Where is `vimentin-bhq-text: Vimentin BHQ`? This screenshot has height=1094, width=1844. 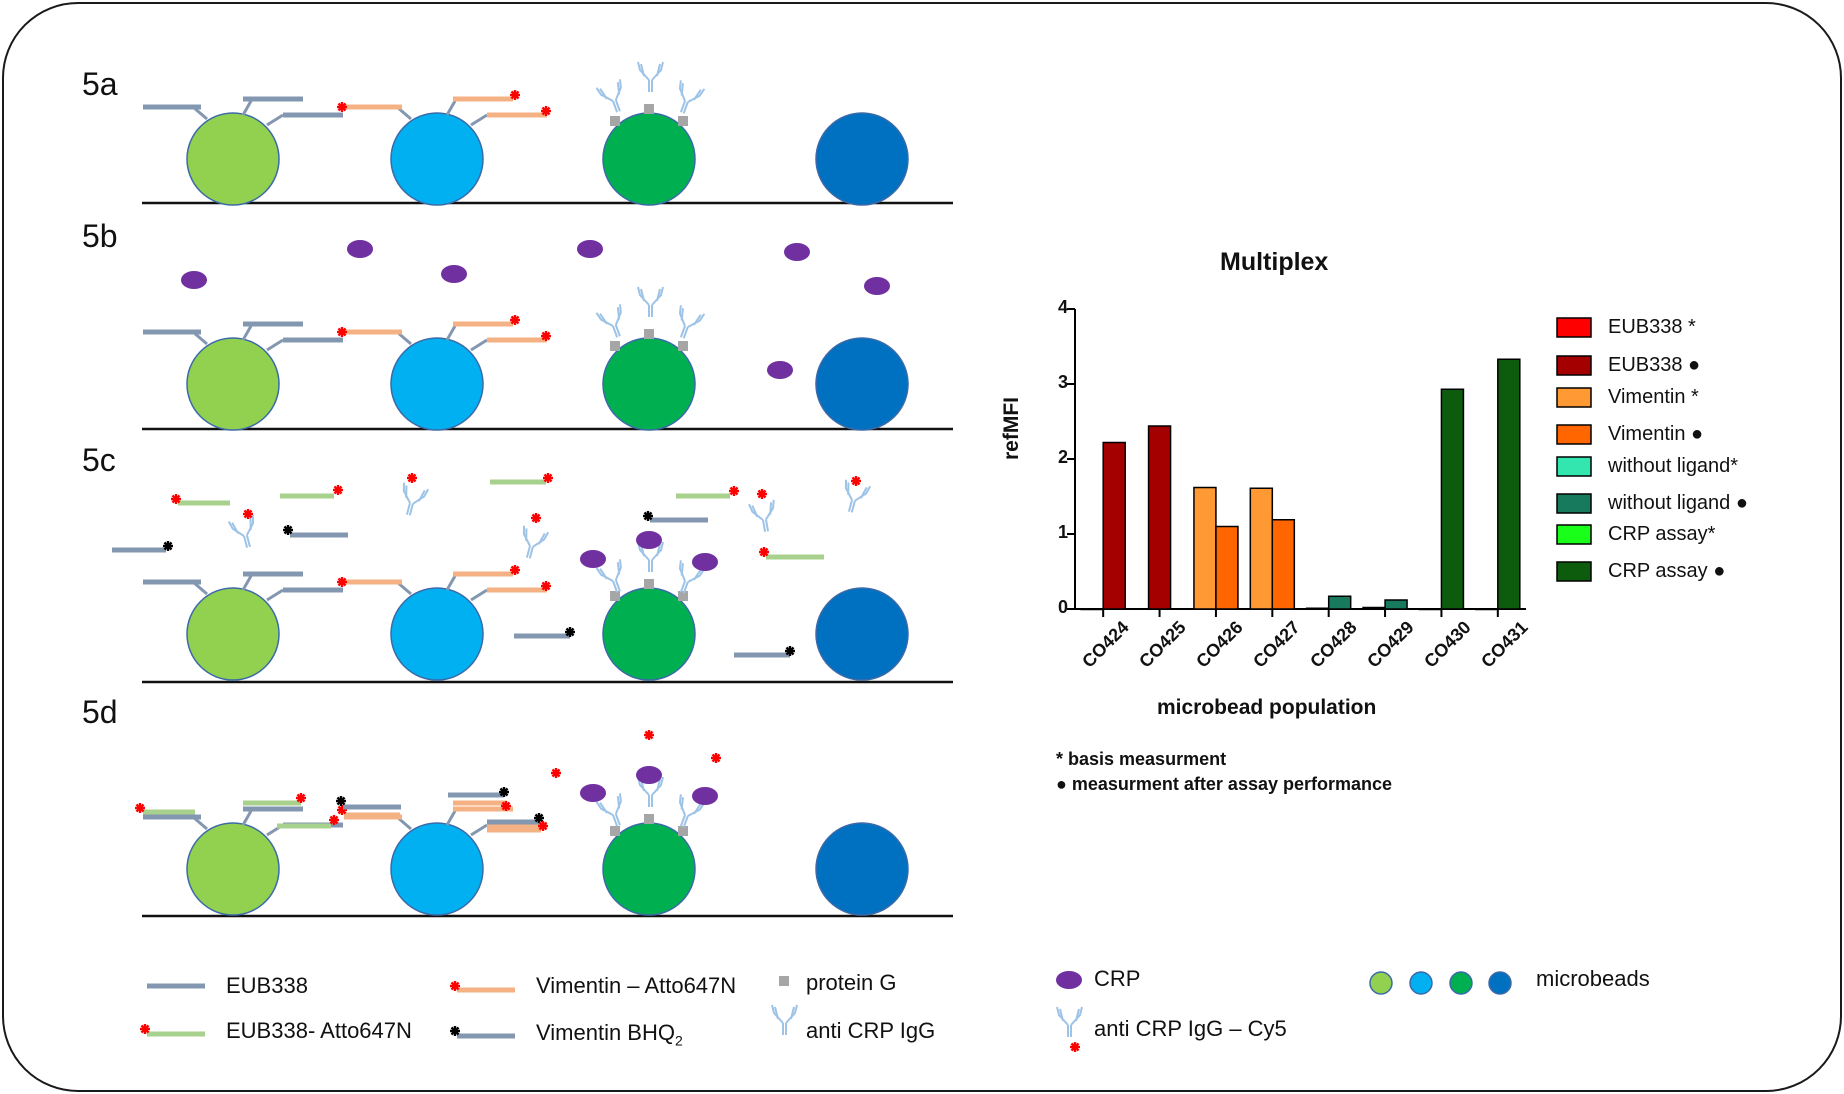 vimentin-bhq-text: Vimentin BHQ is located at coordinates (605, 1032).